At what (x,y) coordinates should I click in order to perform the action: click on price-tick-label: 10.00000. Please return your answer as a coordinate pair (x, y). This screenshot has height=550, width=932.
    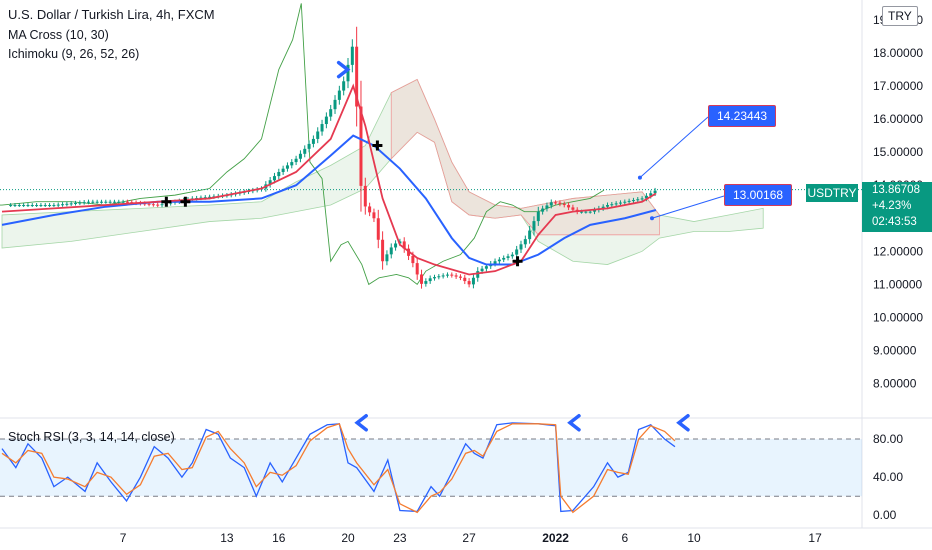
    Looking at the image, I should click on (898, 317).